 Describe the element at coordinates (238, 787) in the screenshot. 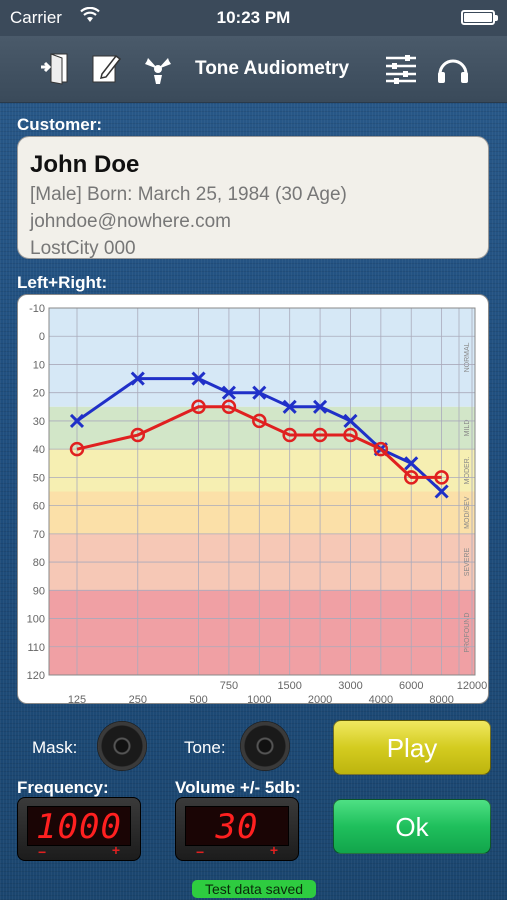

I see `volume-label: Volume +/- 5db:` at that location.